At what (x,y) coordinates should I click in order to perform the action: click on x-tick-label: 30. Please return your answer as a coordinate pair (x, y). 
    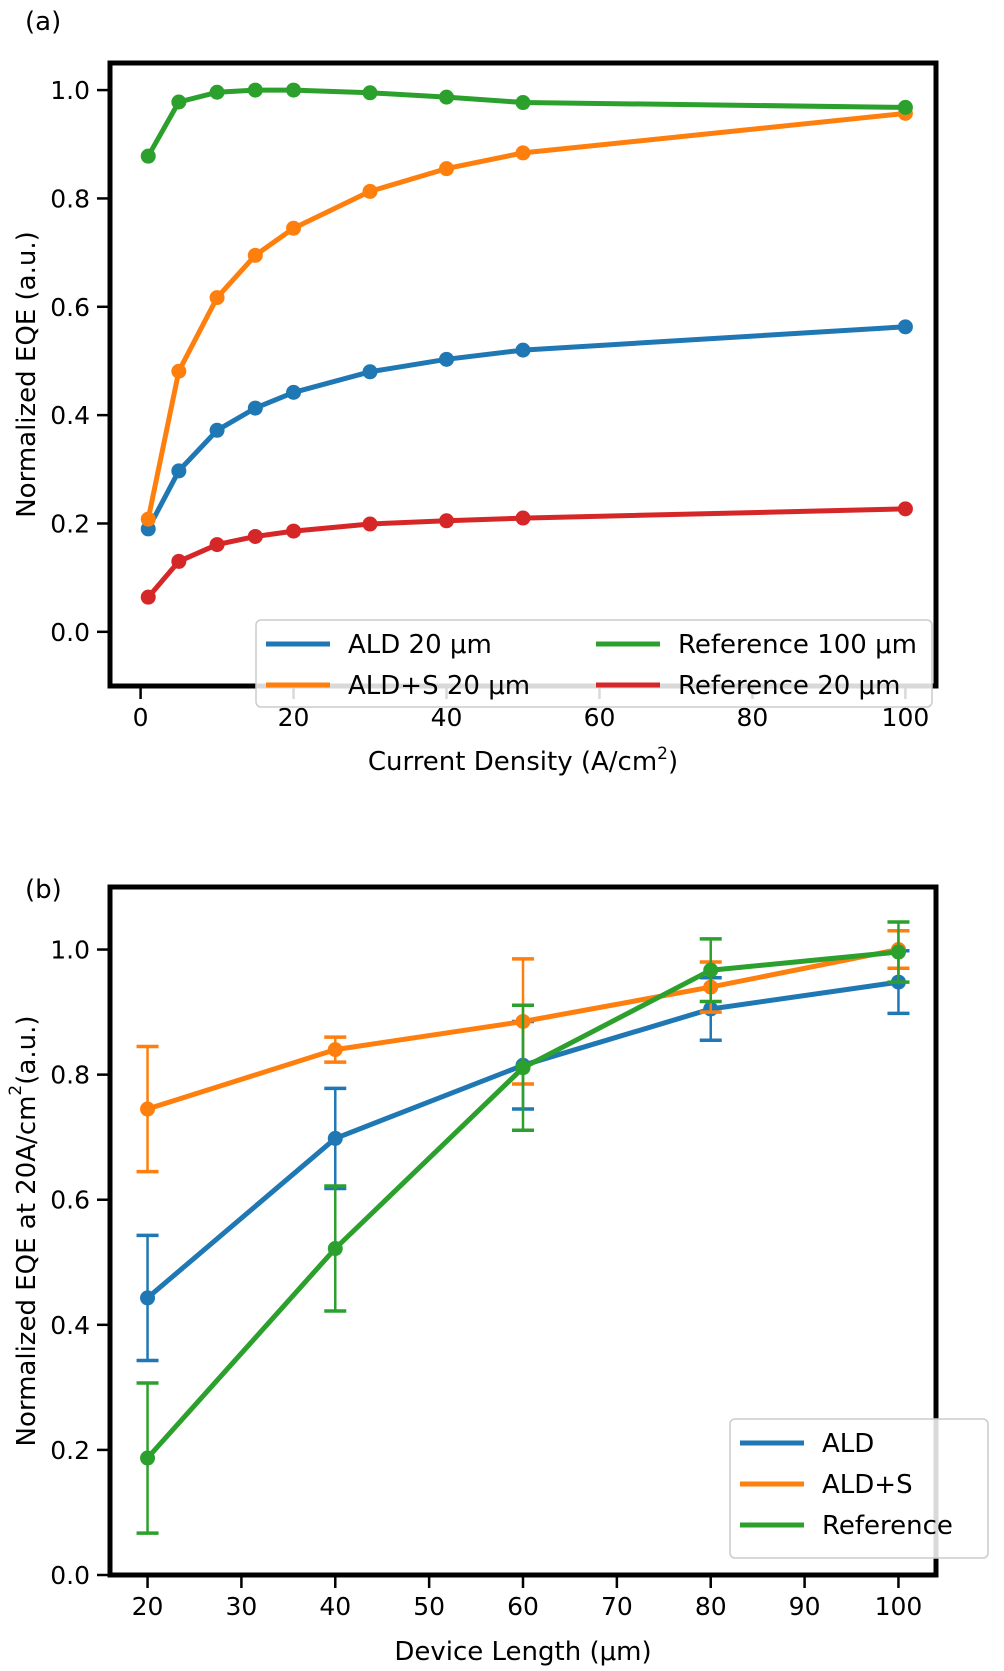
    Looking at the image, I should click on (242, 1606).